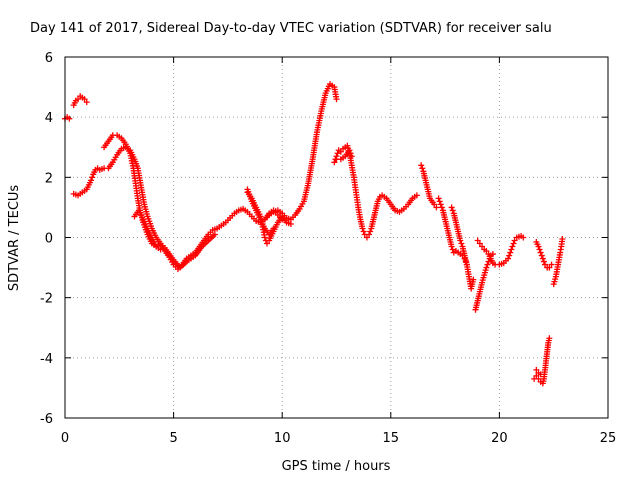 The image size is (640, 480). What do you see at coordinates (49, 118) in the screenshot?
I see `y-tick-label: 4` at bounding box center [49, 118].